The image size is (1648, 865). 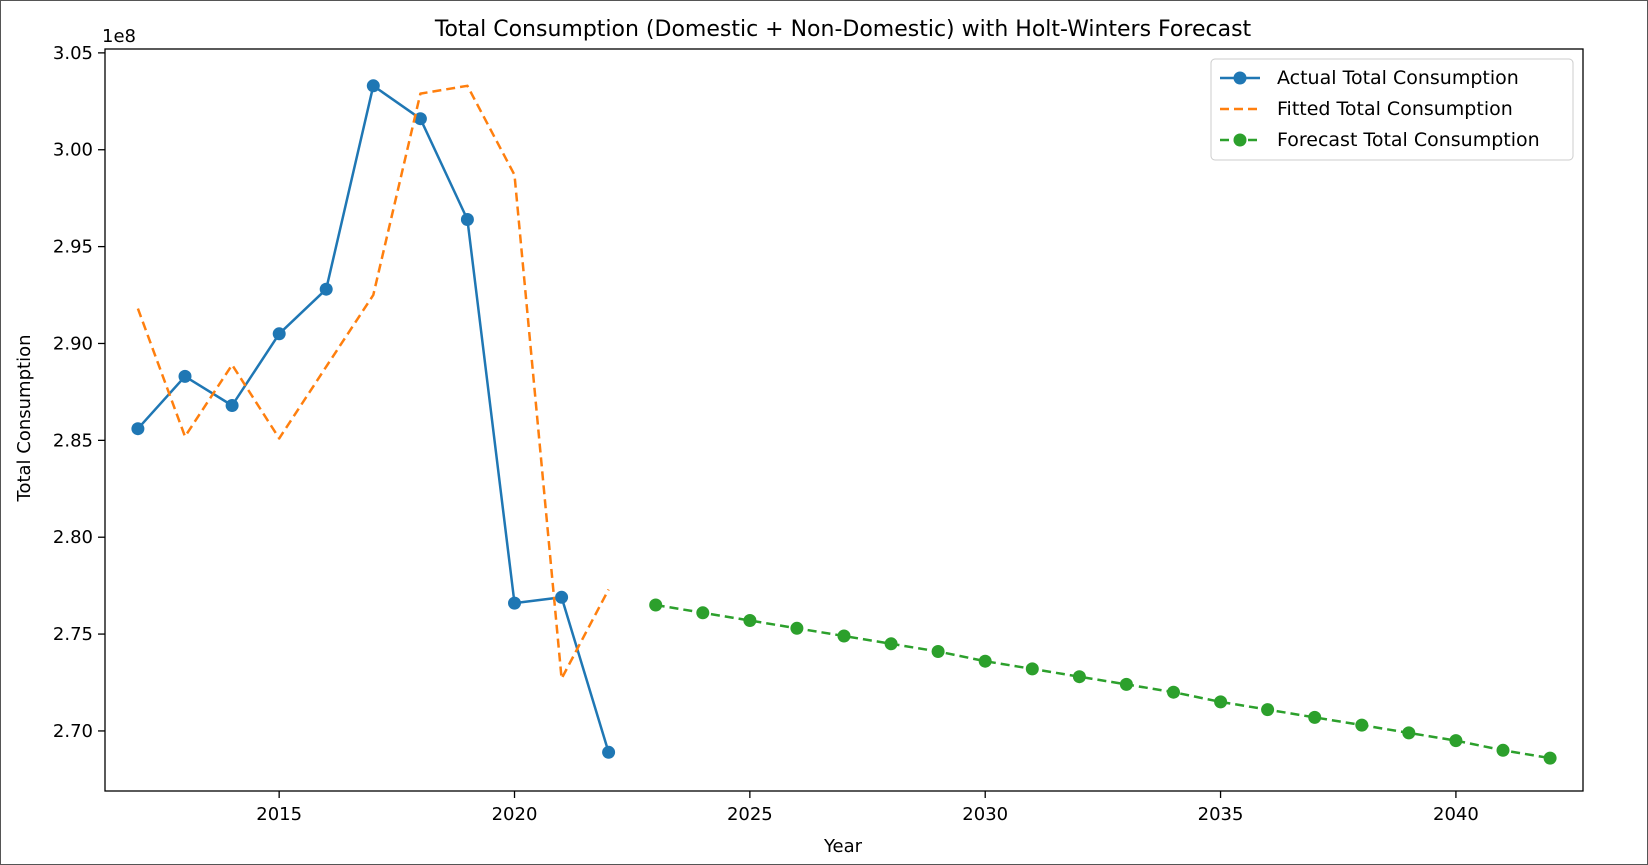 I want to click on x-tick-label: 2035, so click(x=1221, y=814).